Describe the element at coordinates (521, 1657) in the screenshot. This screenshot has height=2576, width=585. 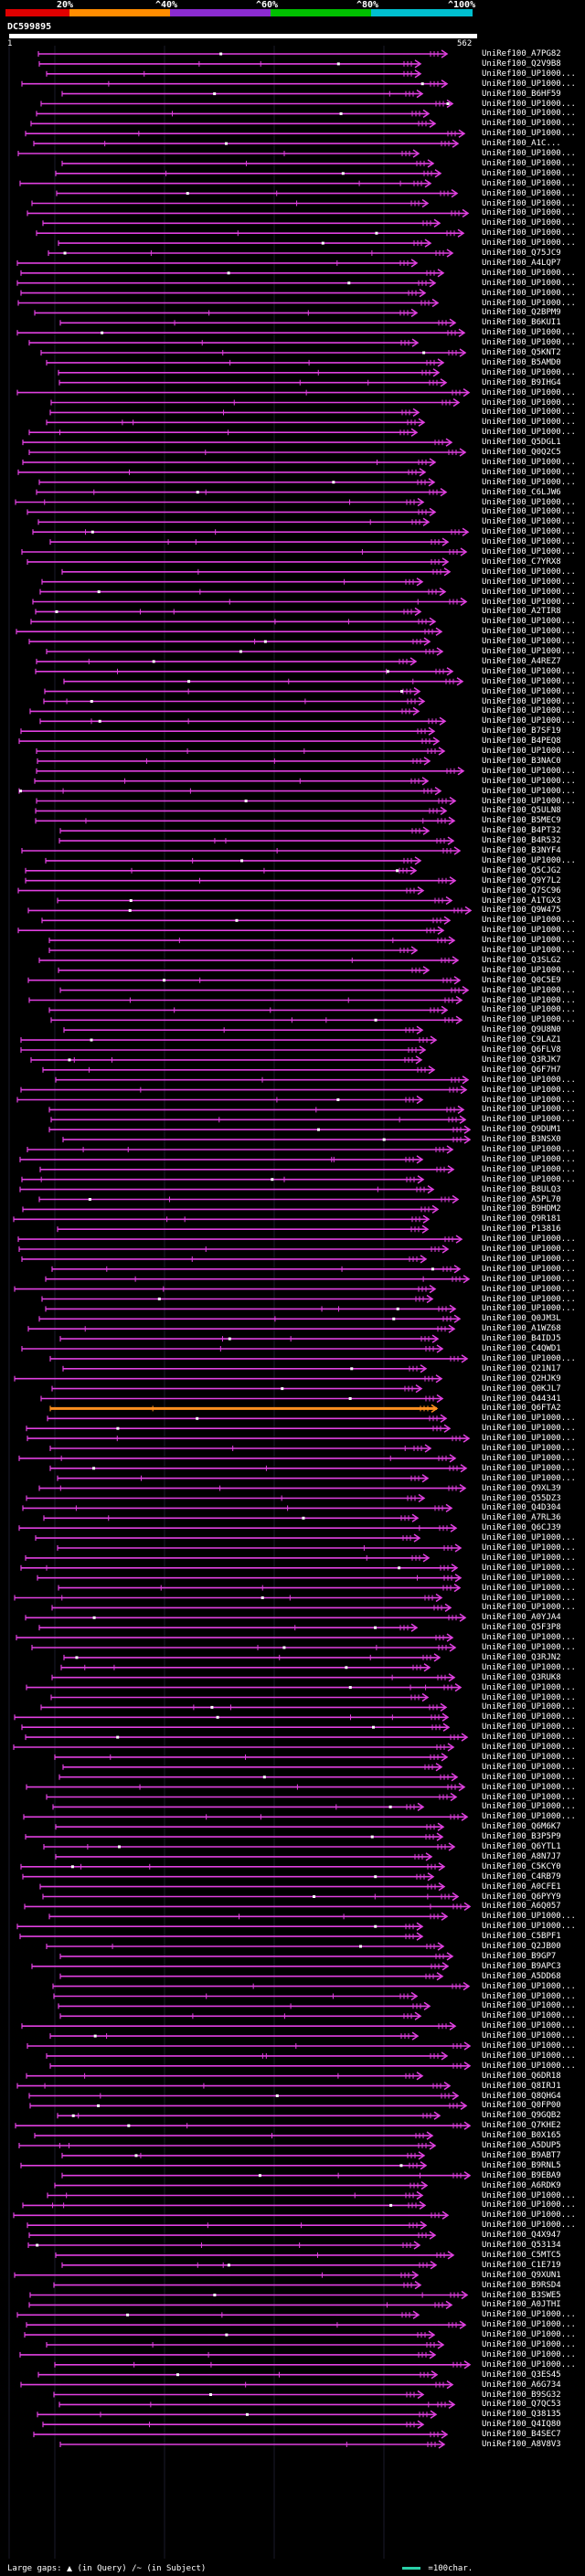
I see `hit-label: UniRef100_Q3RJN2` at that location.